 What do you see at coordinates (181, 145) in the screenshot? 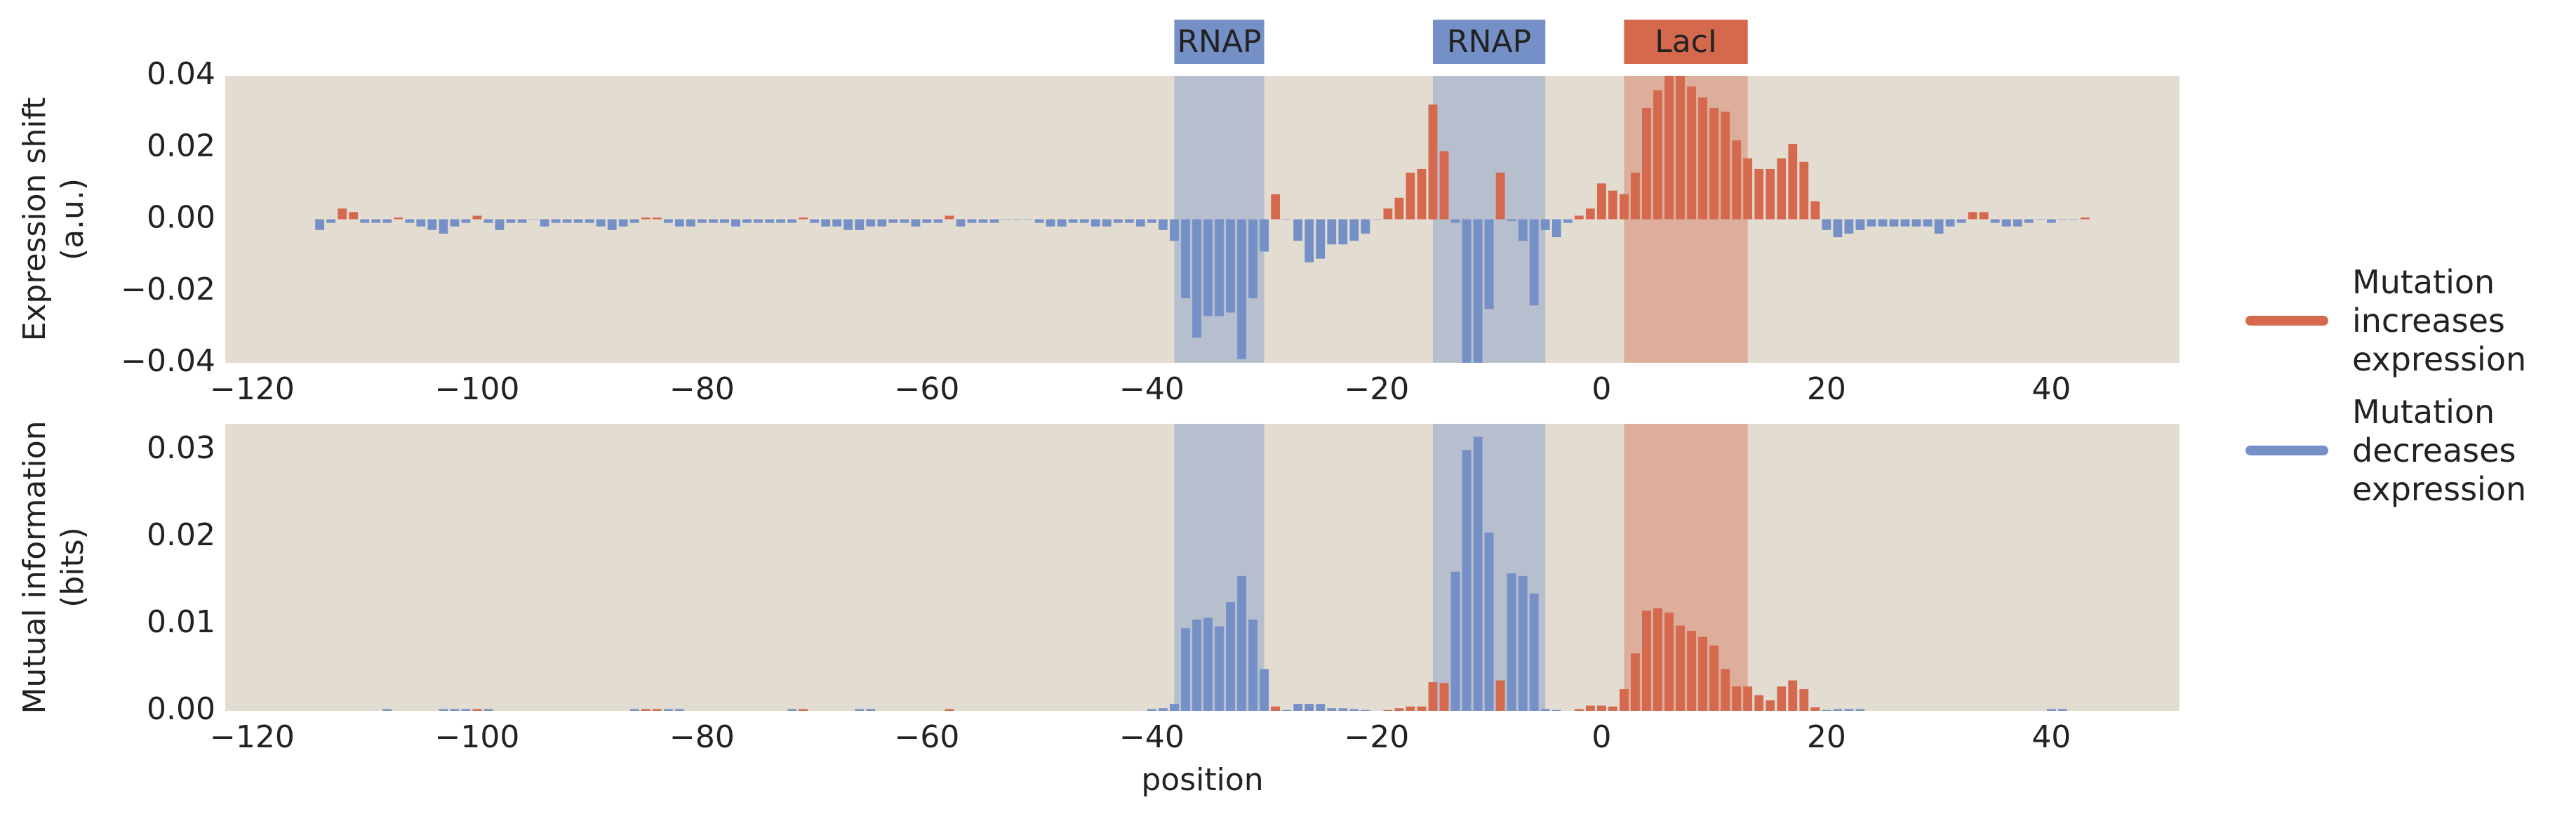
I see `y-tick-label: 0.02` at bounding box center [181, 145].